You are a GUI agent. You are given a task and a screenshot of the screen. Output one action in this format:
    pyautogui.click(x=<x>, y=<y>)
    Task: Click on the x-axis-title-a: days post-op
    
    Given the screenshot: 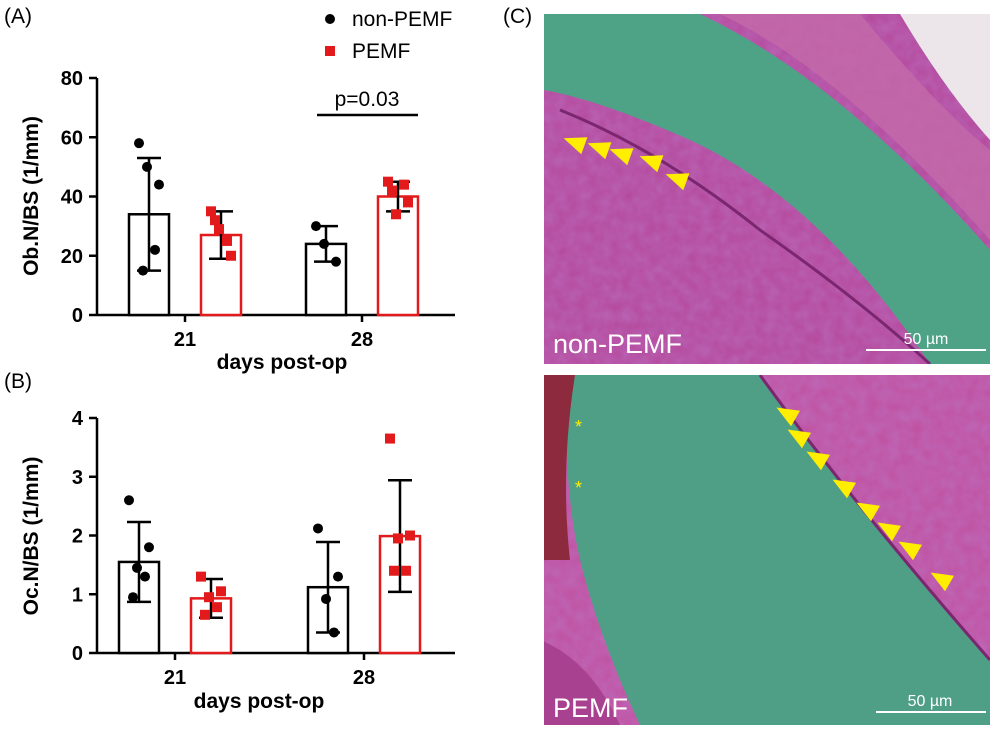 What is the action you would take?
    pyautogui.click(x=282, y=362)
    